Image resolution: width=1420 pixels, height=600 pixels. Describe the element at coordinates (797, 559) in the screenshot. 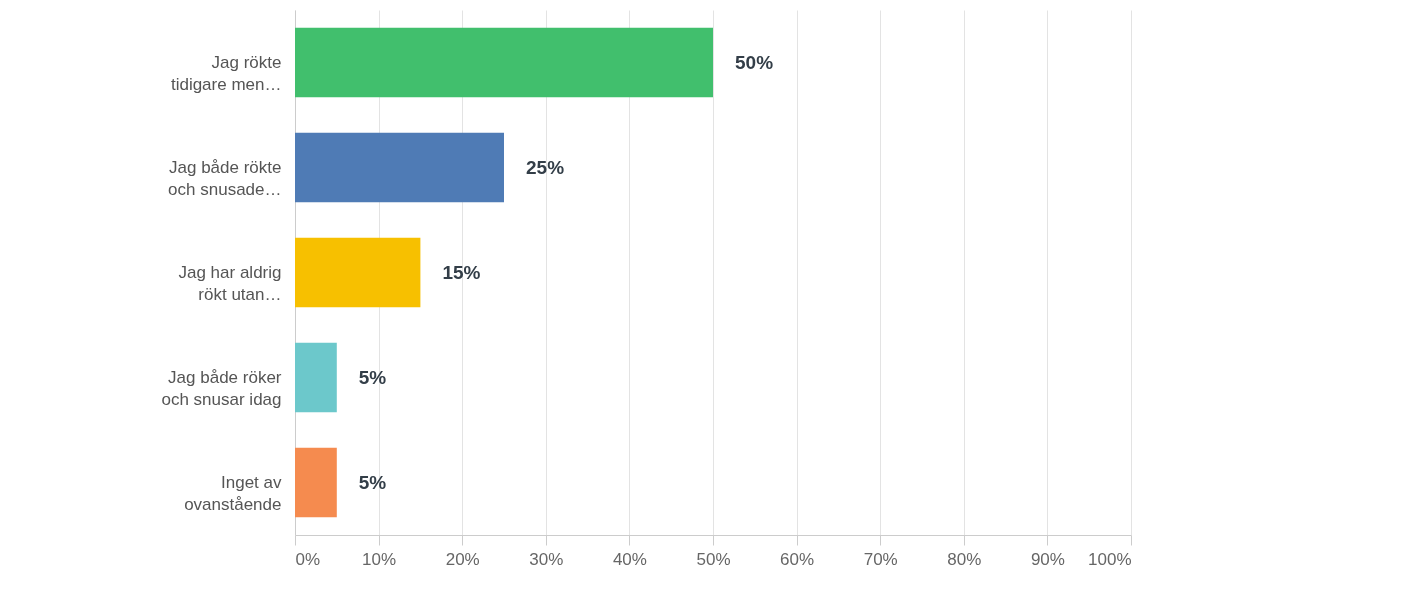

I see `x-tick-label: 60%` at that location.